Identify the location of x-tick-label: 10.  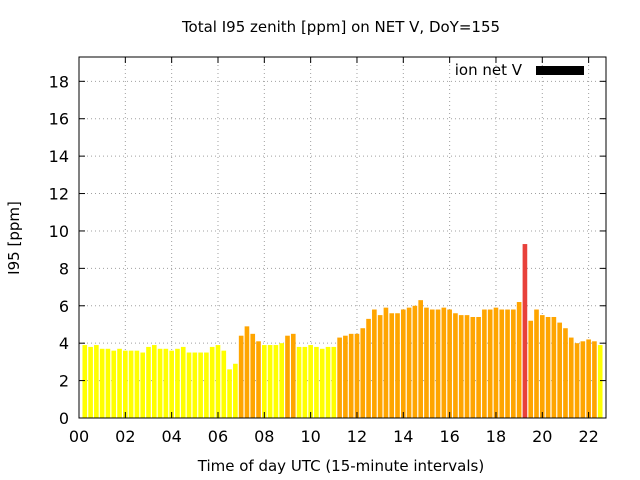
(310, 436).